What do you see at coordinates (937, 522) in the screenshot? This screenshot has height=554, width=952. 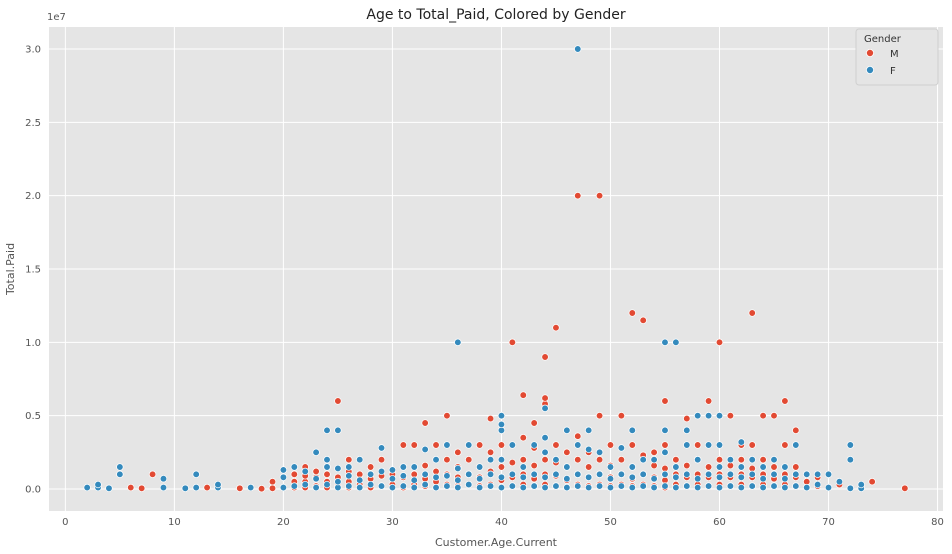 I see `x-tick-label: 80` at bounding box center [937, 522].